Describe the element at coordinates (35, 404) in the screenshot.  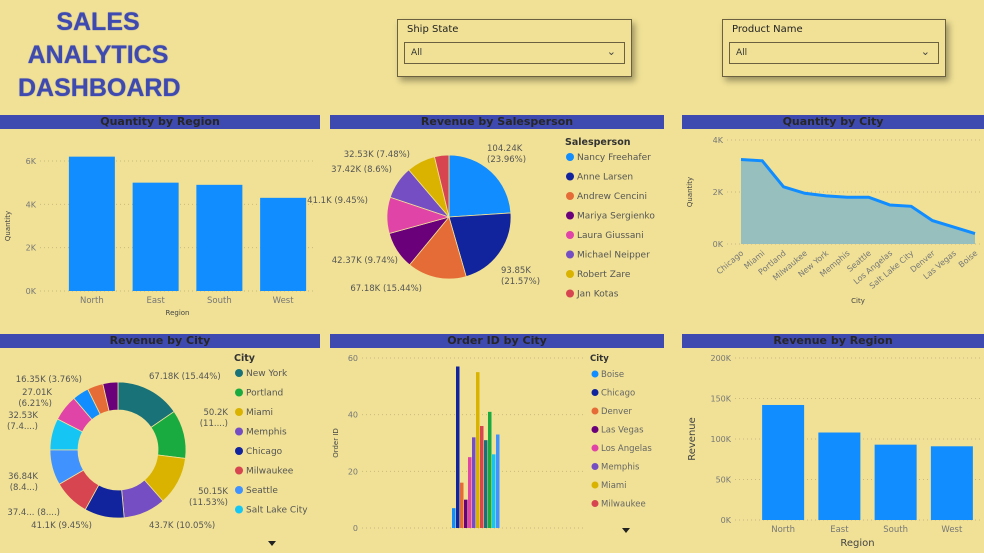
I see `data-label: (6.21%)` at that location.